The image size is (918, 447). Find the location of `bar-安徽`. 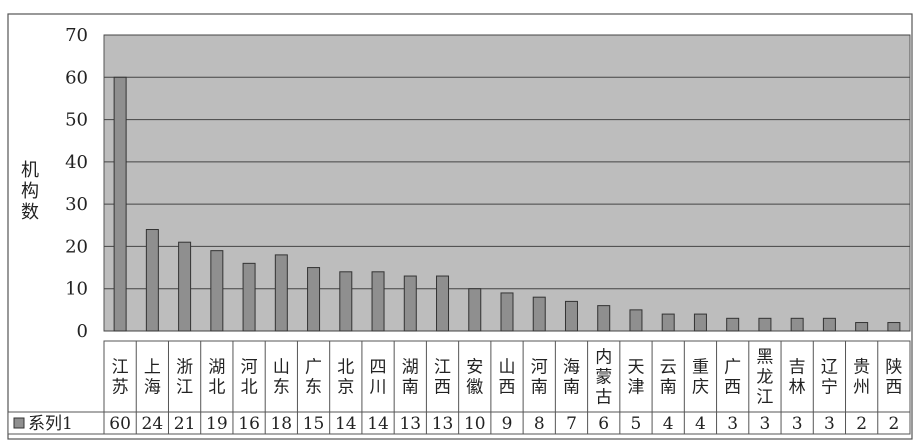

bar-安徽 is located at coordinates (475, 310).